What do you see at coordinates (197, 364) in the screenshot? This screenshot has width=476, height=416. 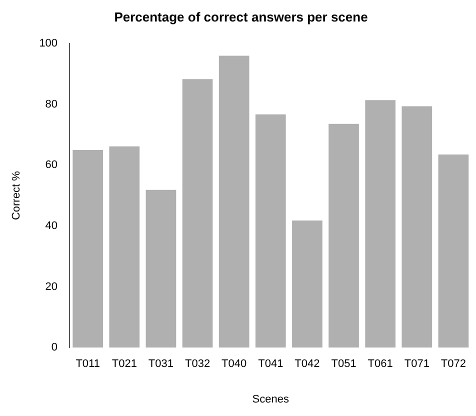 I see `x-tick-label: T032` at bounding box center [197, 364].